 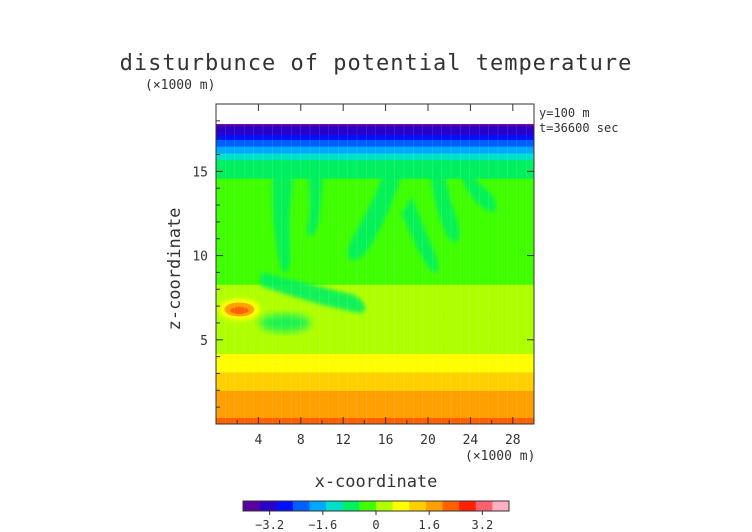 I want to click on chart-title: disturbunce of potential temperature, so click(x=376, y=63).